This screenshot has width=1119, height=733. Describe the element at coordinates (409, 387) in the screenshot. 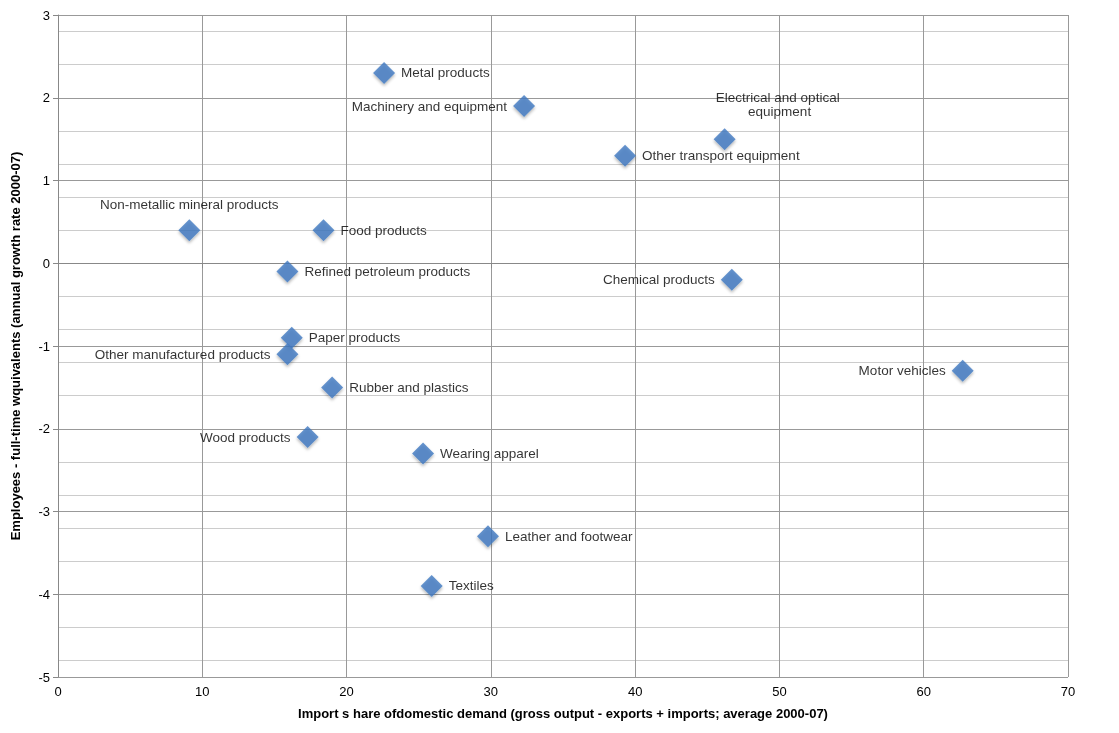

I see `series-label: Rubber and plastics` at that location.